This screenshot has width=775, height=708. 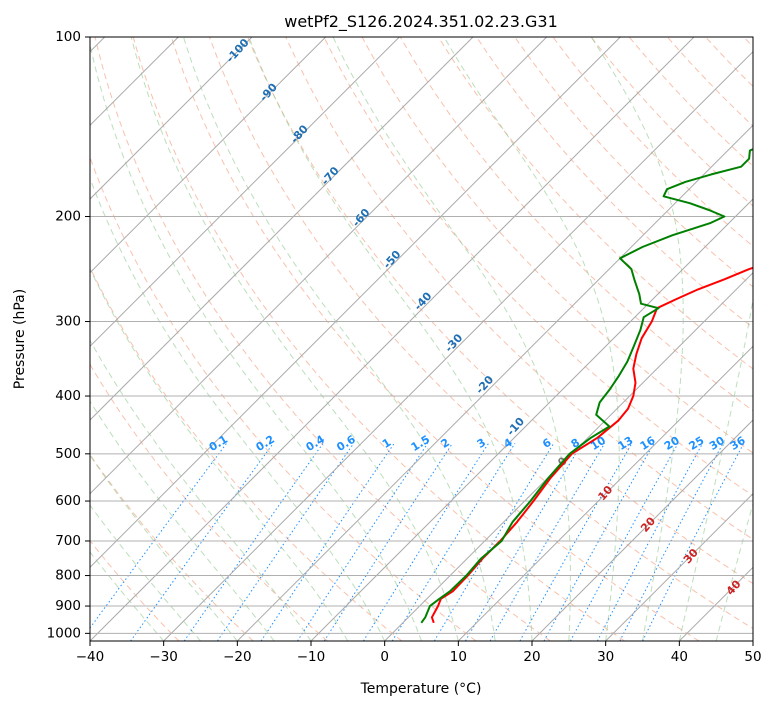 What do you see at coordinates (218, 443) in the screenshot?
I see `mixing-ratio-label: 0.1` at bounding box center [218, 443].